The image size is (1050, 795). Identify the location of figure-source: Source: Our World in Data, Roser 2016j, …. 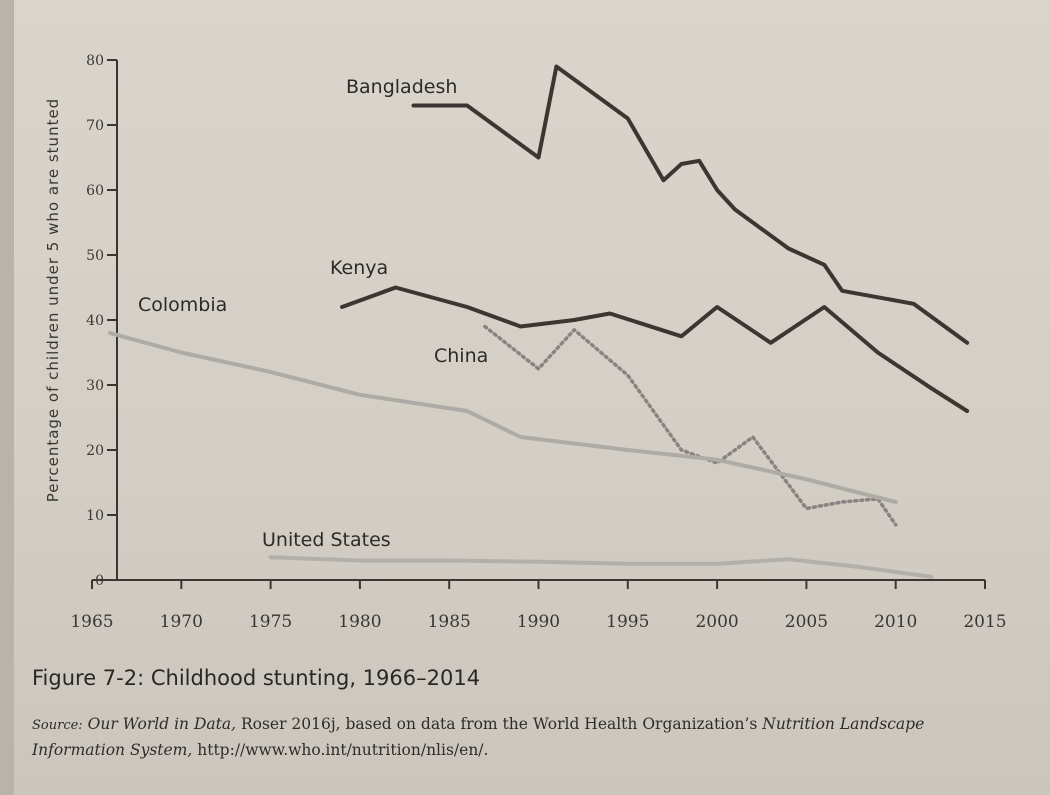
(522, 737).